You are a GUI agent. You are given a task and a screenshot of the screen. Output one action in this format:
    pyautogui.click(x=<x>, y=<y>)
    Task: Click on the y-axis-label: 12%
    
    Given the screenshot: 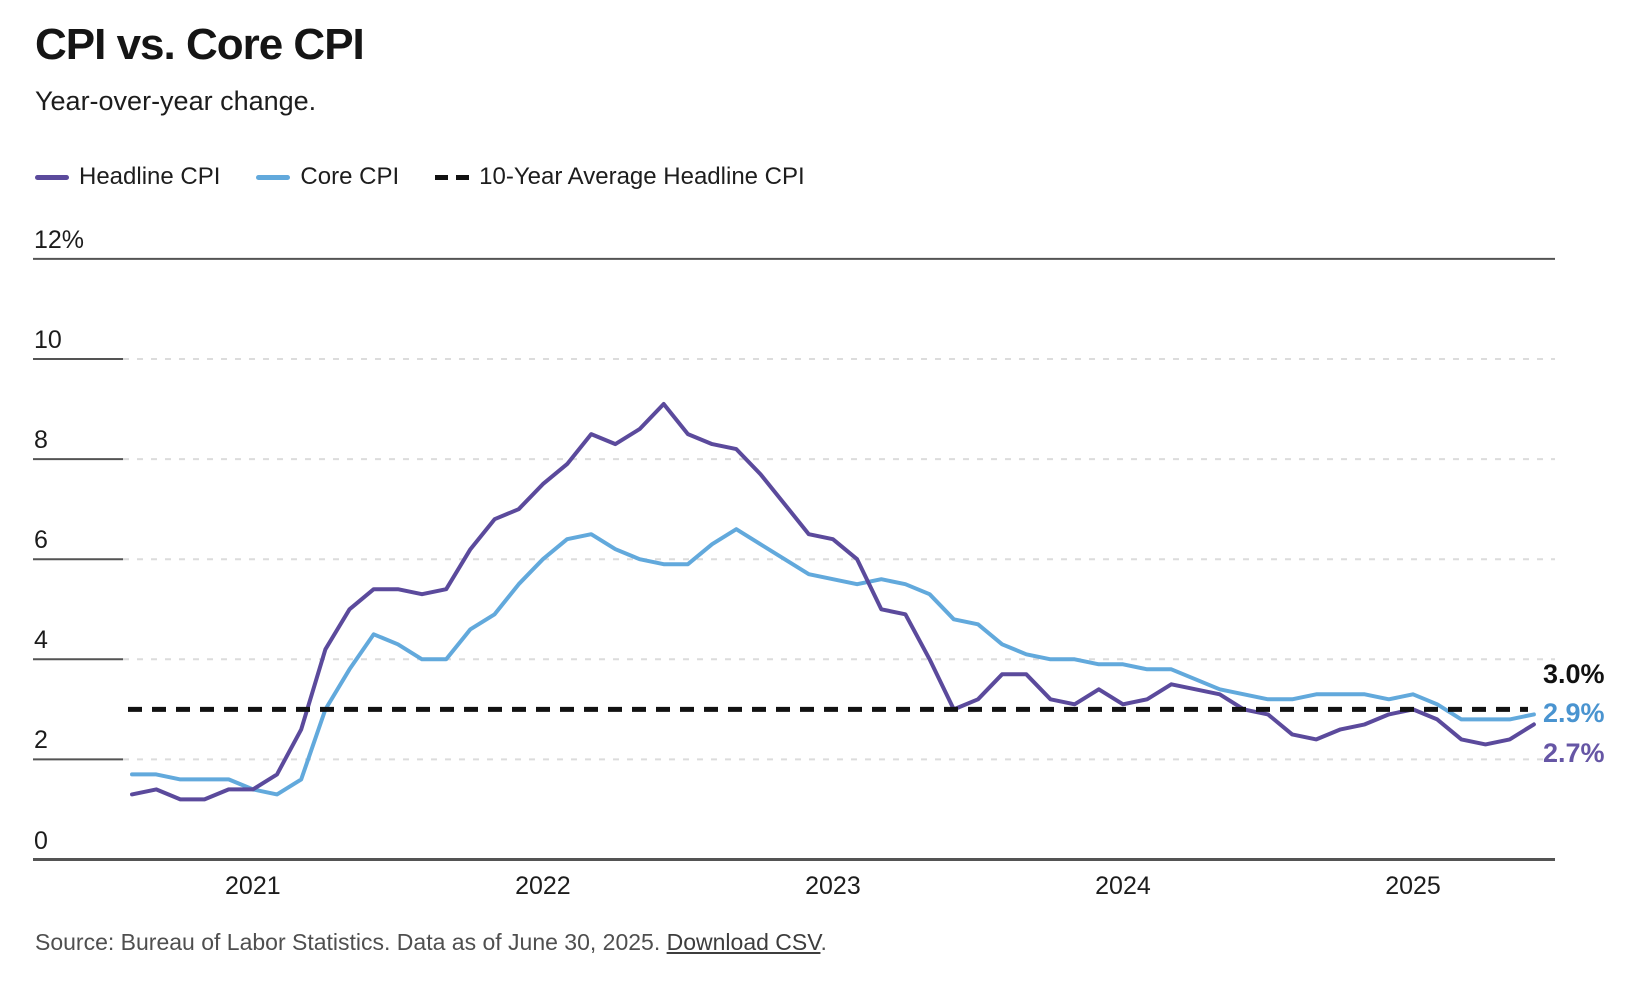 What is the action you would take?
    pyautogui.click(x=59, y=239)
    